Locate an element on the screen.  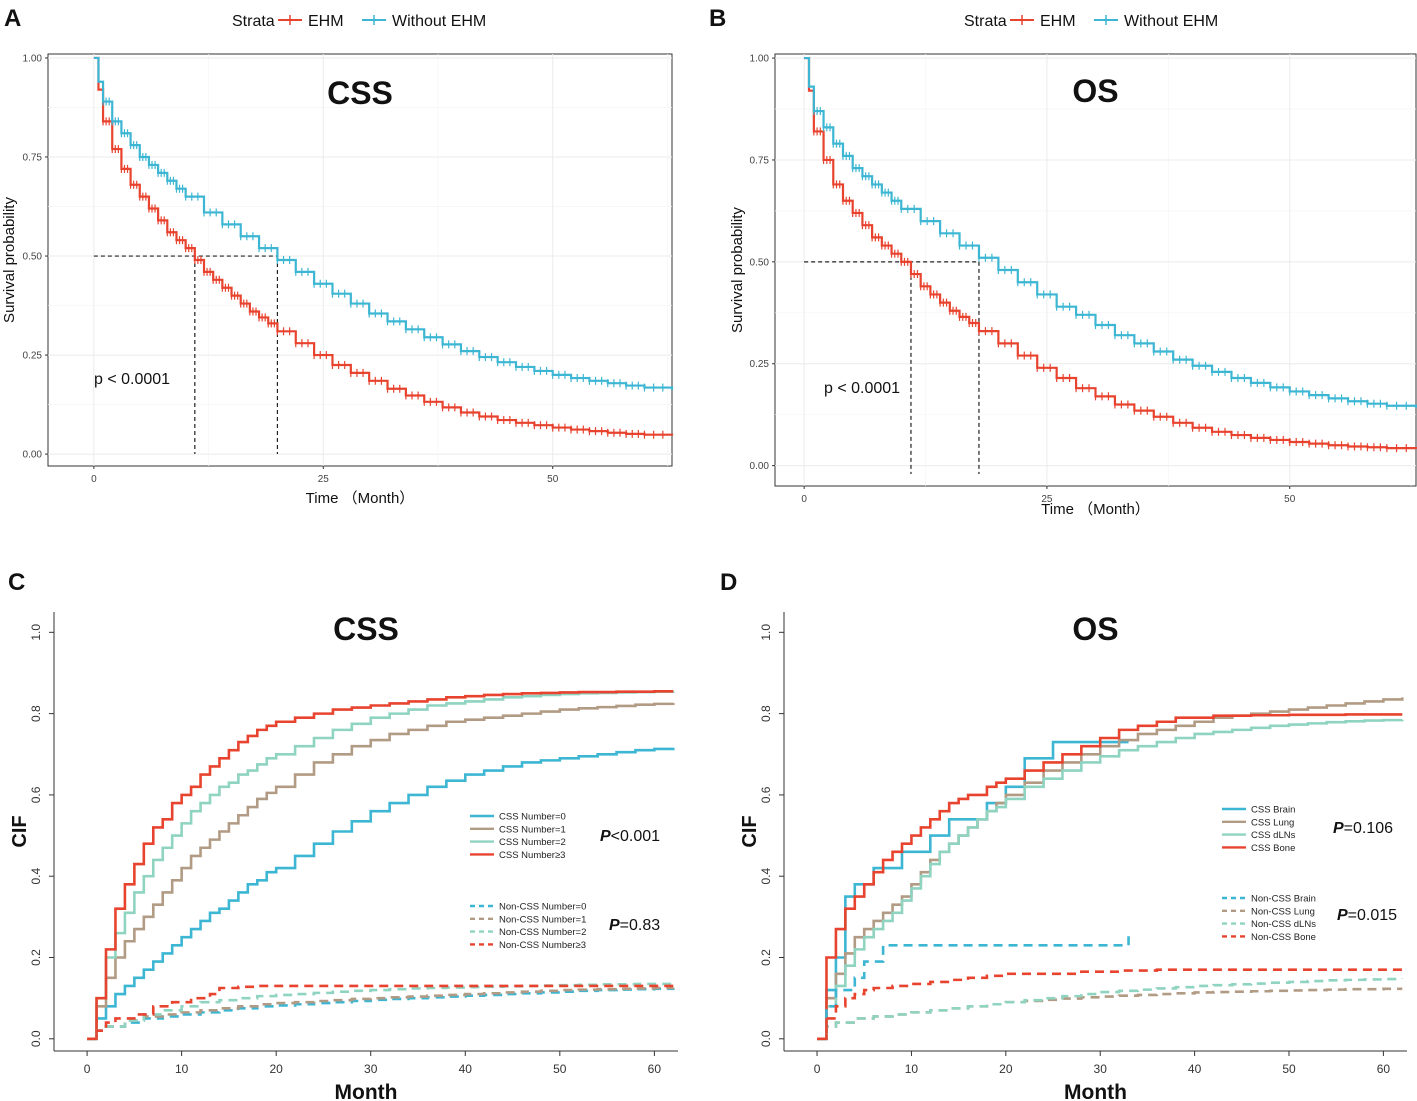
panel-letter-a: A is located at coordinates (12, 18).